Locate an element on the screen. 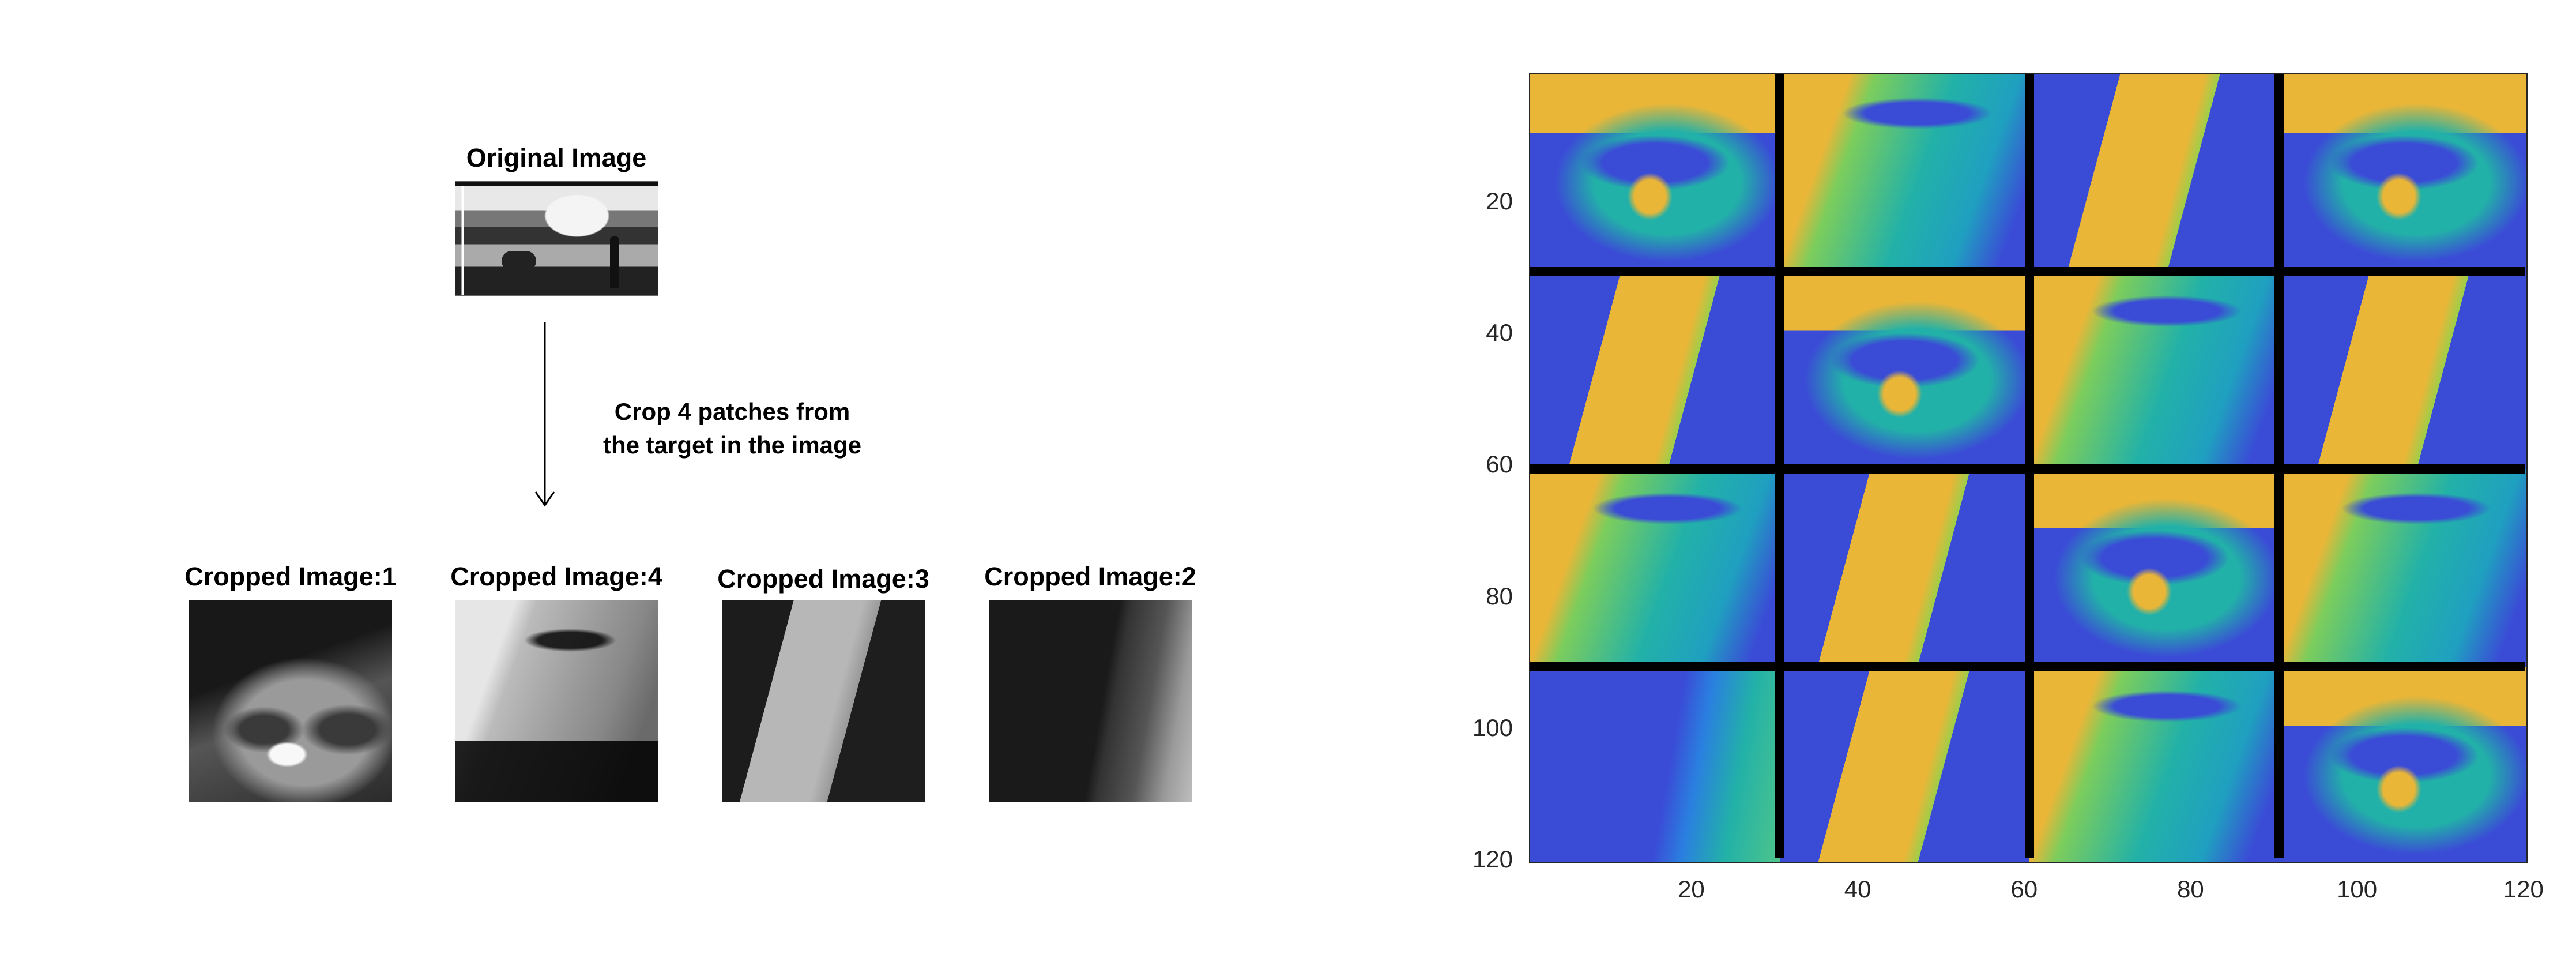 The image size is (2576, 969). original-image is located at coordinates (556, 238).